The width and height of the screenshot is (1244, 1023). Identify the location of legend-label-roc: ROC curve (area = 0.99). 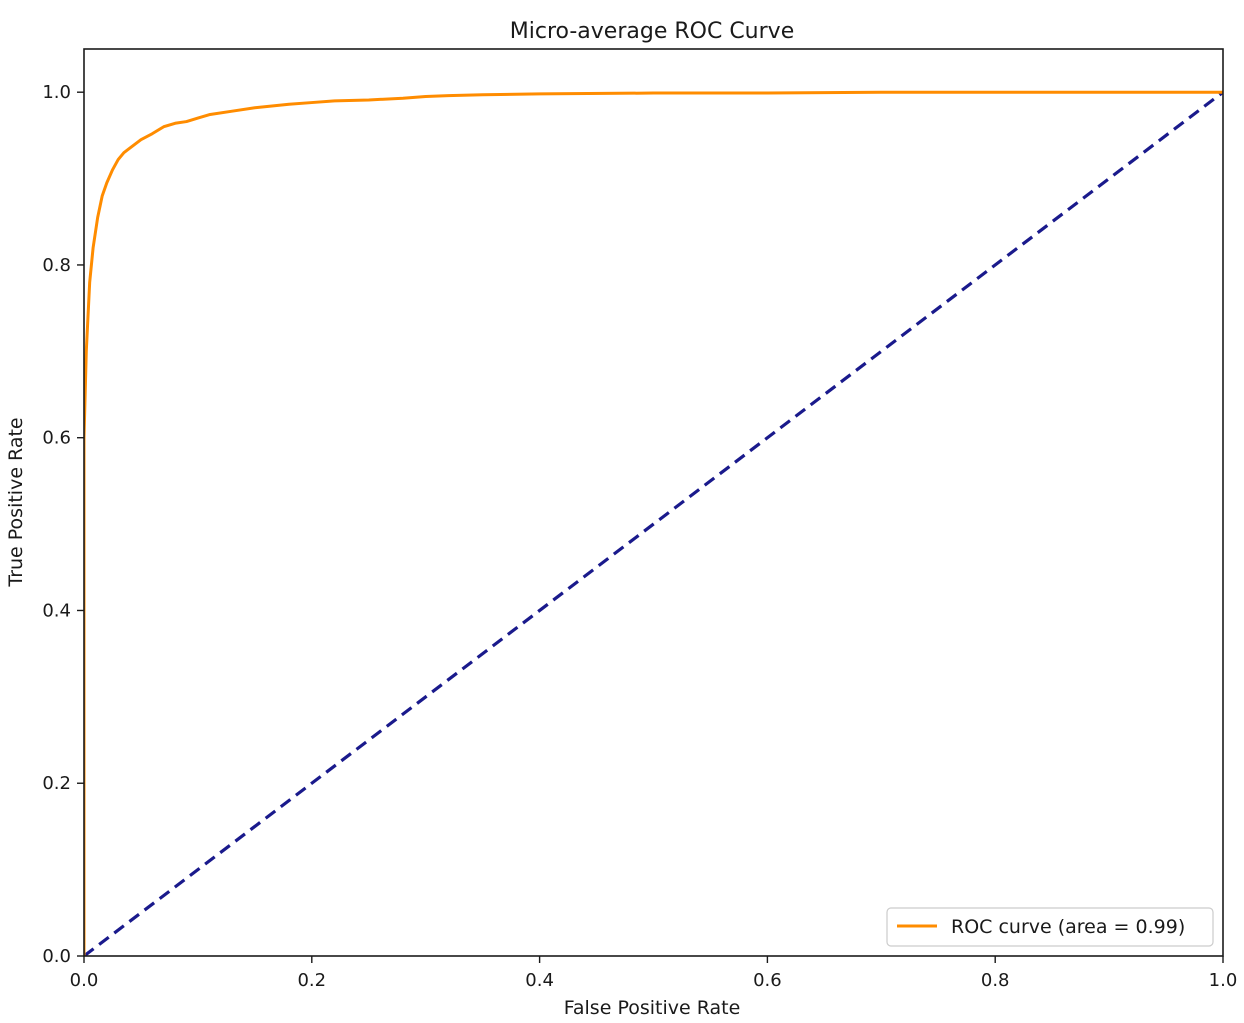
(1068, 927).